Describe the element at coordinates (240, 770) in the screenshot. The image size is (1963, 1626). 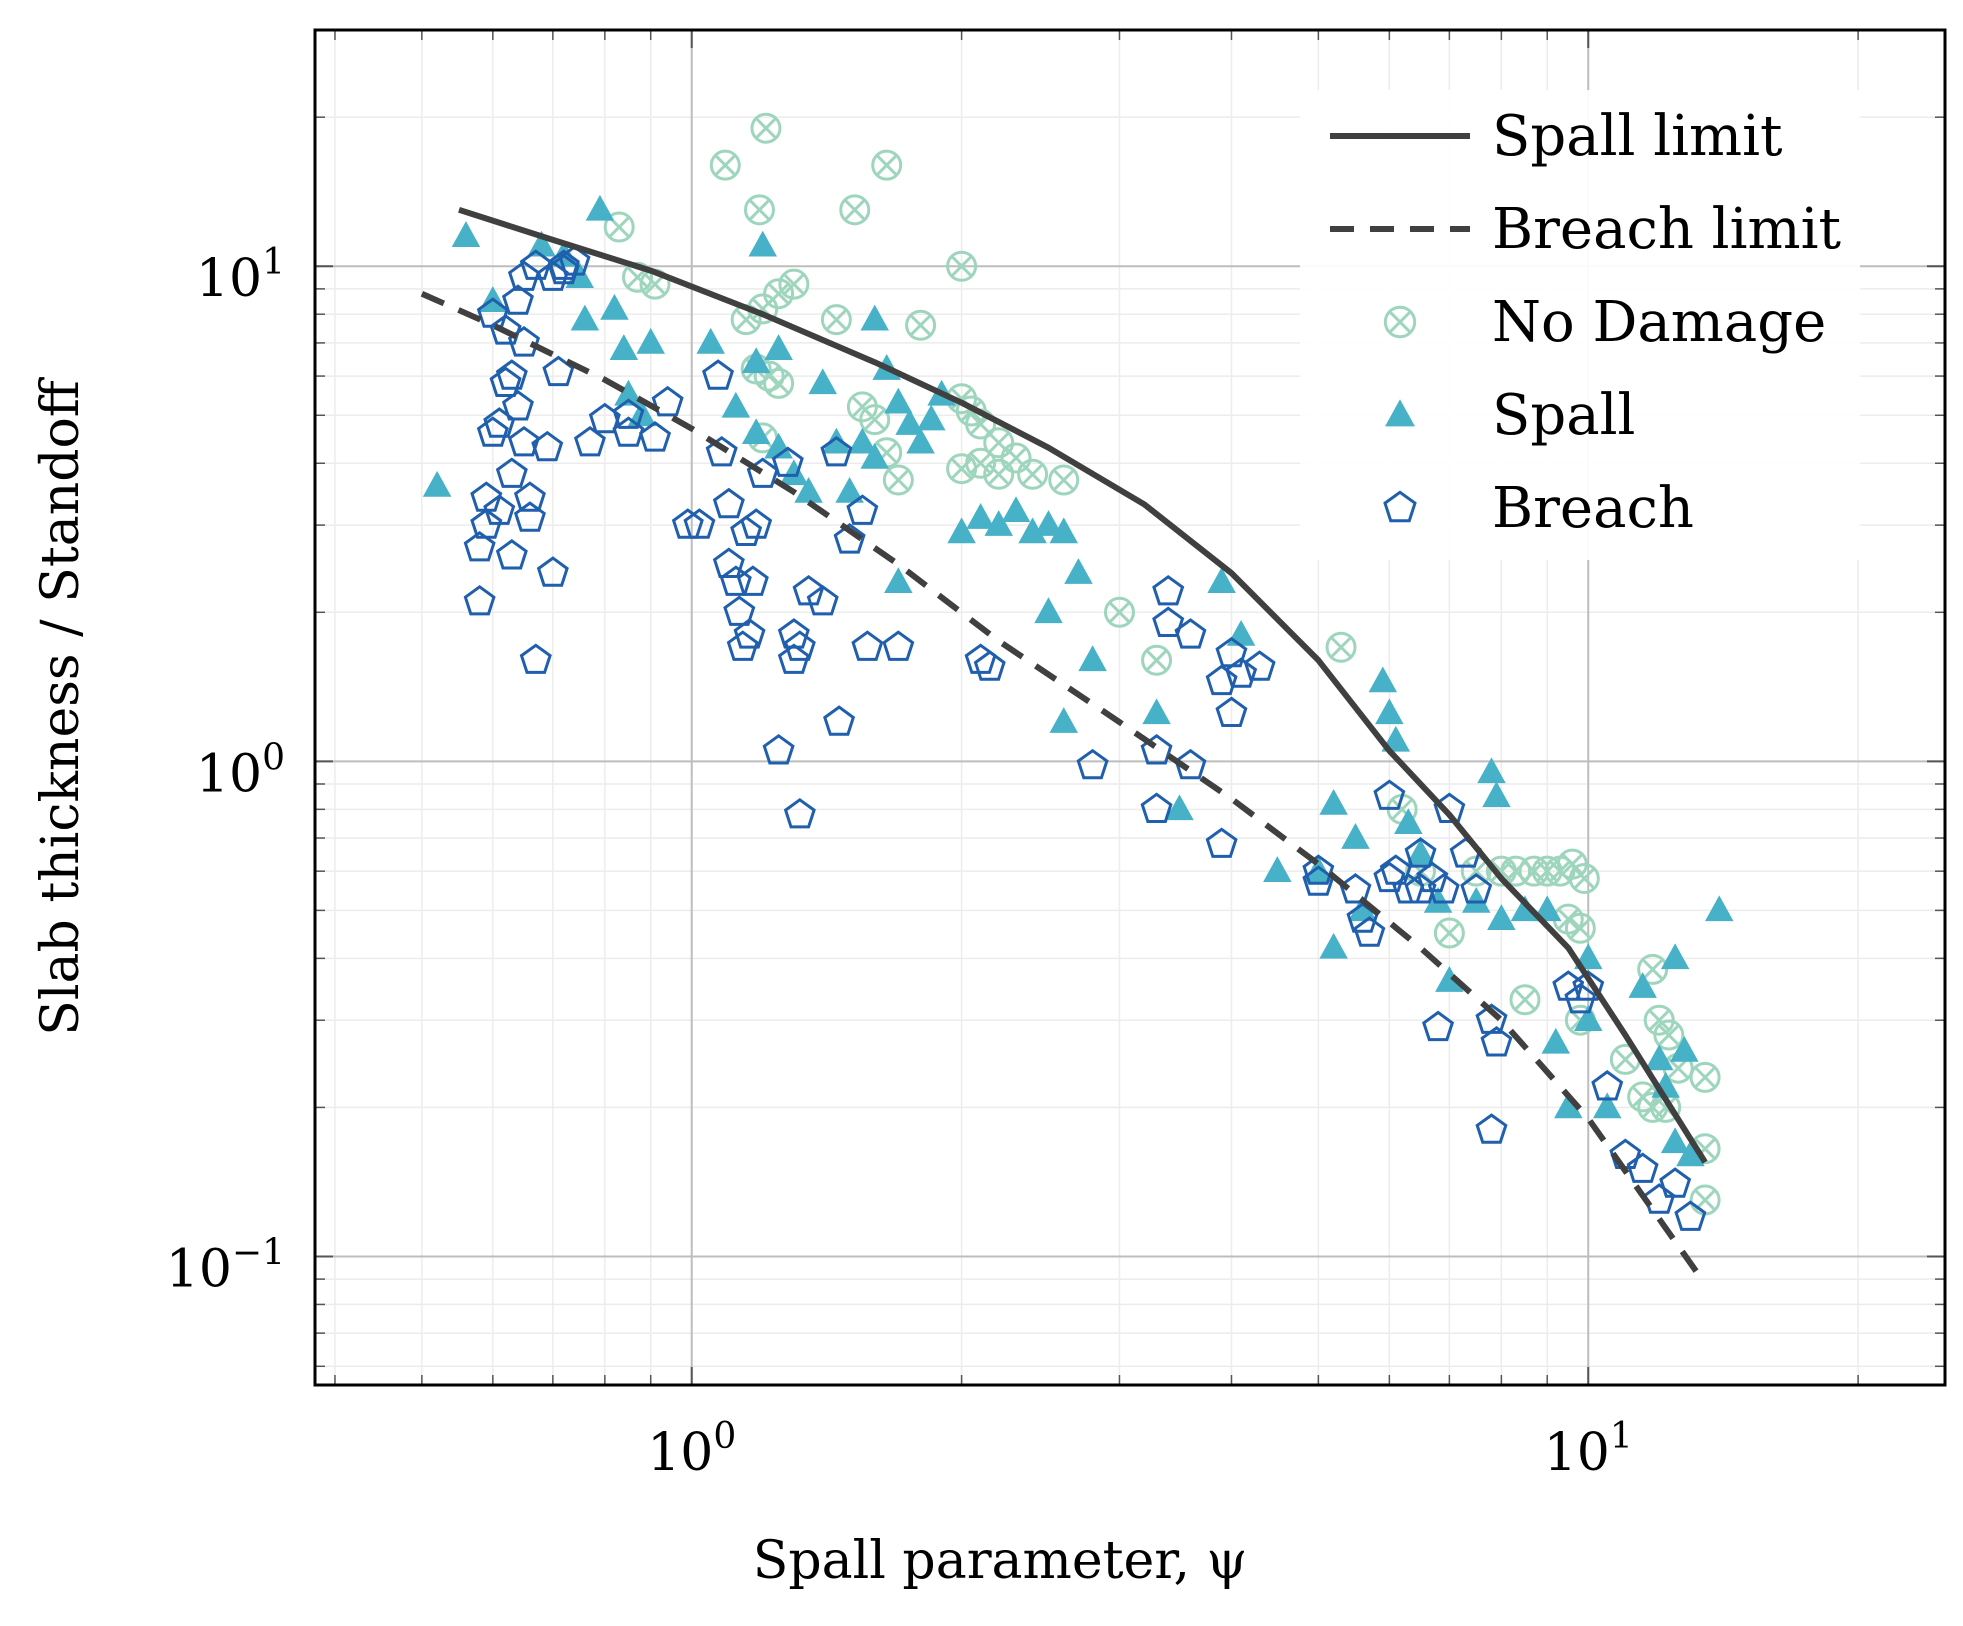
I see `y-tick-label: 100` at that location.